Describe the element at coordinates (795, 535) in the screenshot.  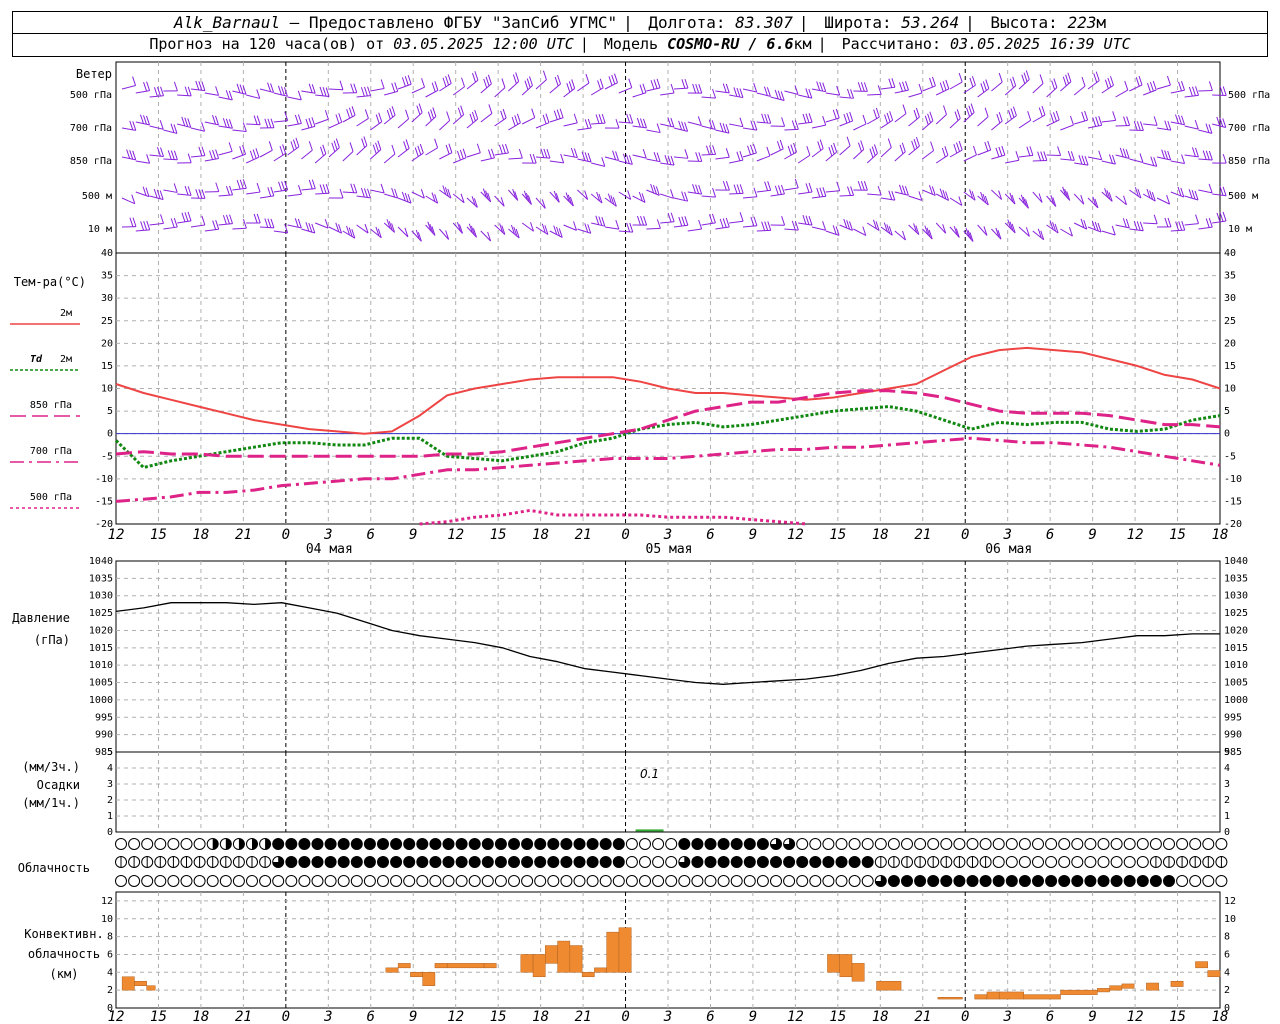
I see `tick-label-x: 12` at that location.